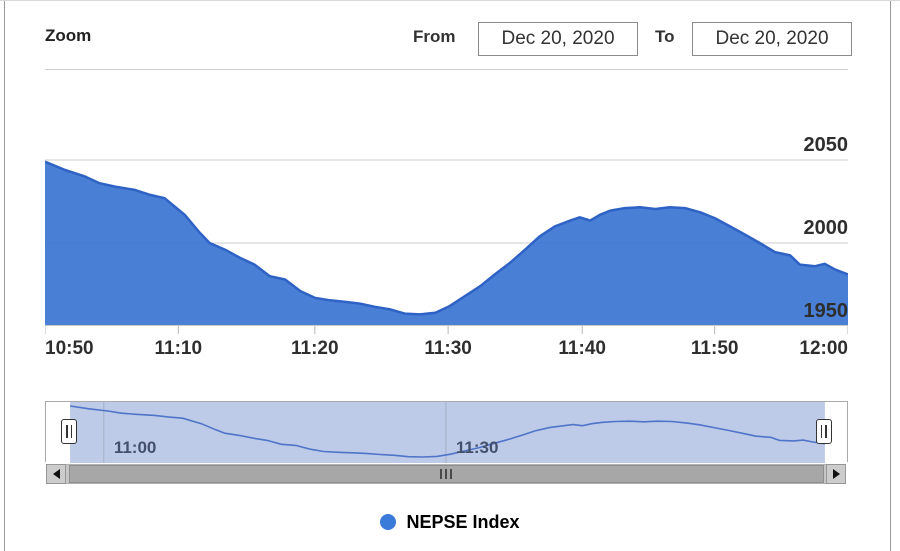 The height and width of the screenshot is (551, 900). I want to click on legend-marker-icon, so click(388, 522).